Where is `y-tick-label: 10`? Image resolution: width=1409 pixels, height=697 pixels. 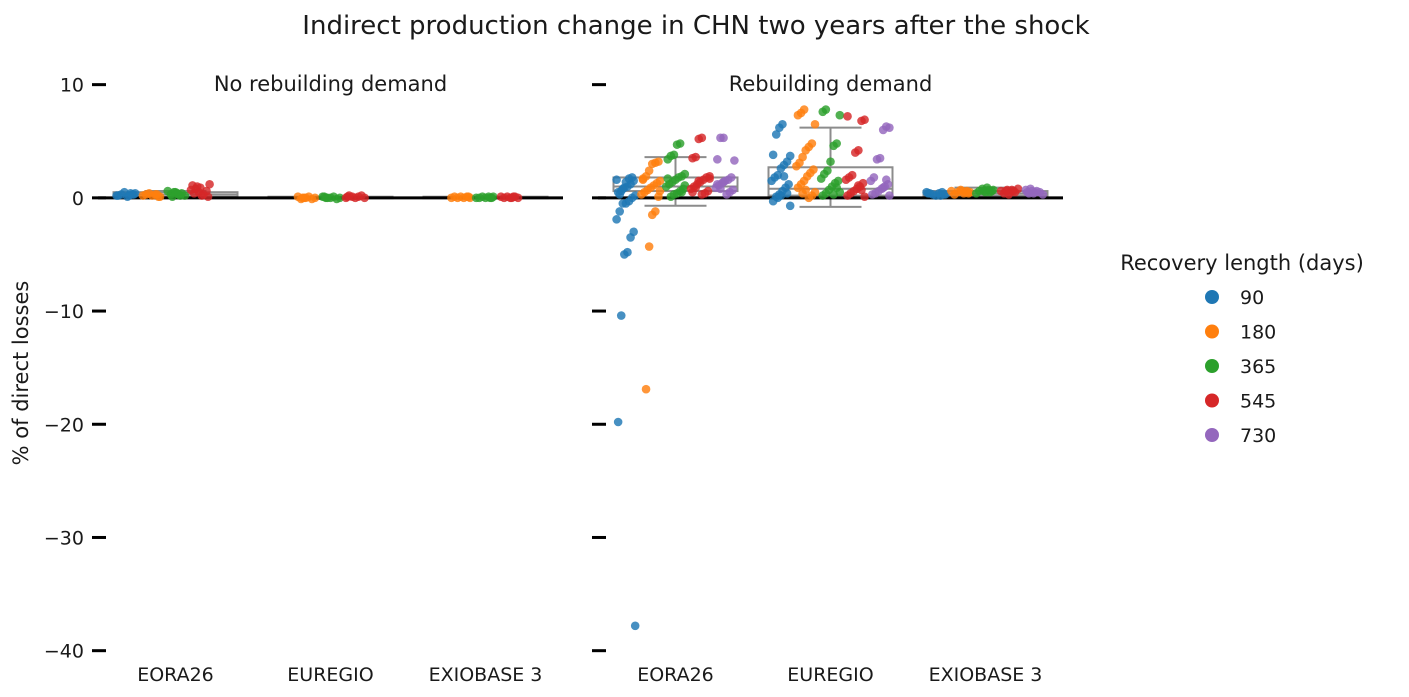 y-tick-label: 10 is located at coordinates (72, 86).